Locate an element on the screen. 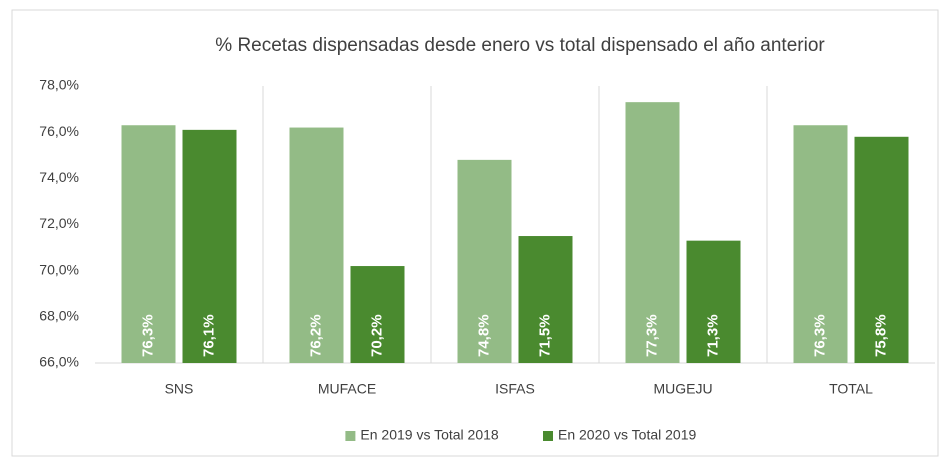 Image resolution: width=944 pixels, height=462 pixels. data-label: 70,2% is located at coordinates (376, 335).